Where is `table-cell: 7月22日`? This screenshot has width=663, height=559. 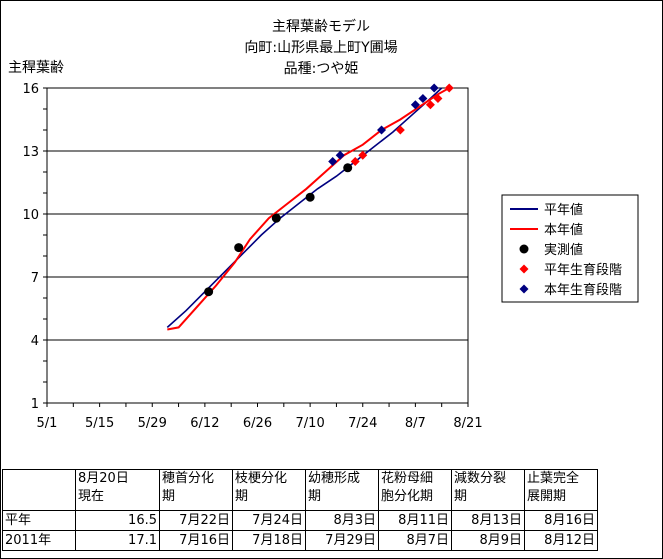
table-cell: 7月22日 is located at coordinates (196, 520).